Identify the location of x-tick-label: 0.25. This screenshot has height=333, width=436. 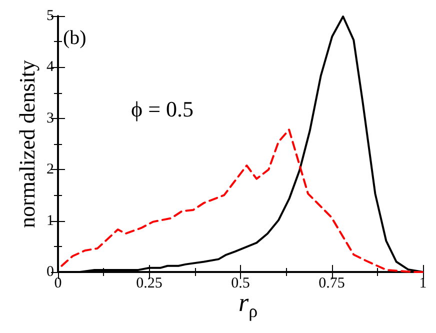
(149, 284).